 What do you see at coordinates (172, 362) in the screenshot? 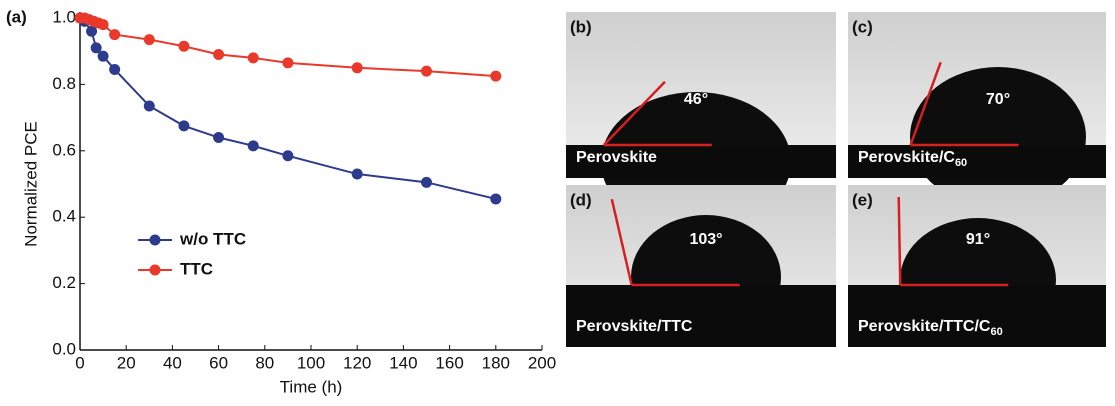
I see `x-tick-label: 40` at bounding box center [172, 362].